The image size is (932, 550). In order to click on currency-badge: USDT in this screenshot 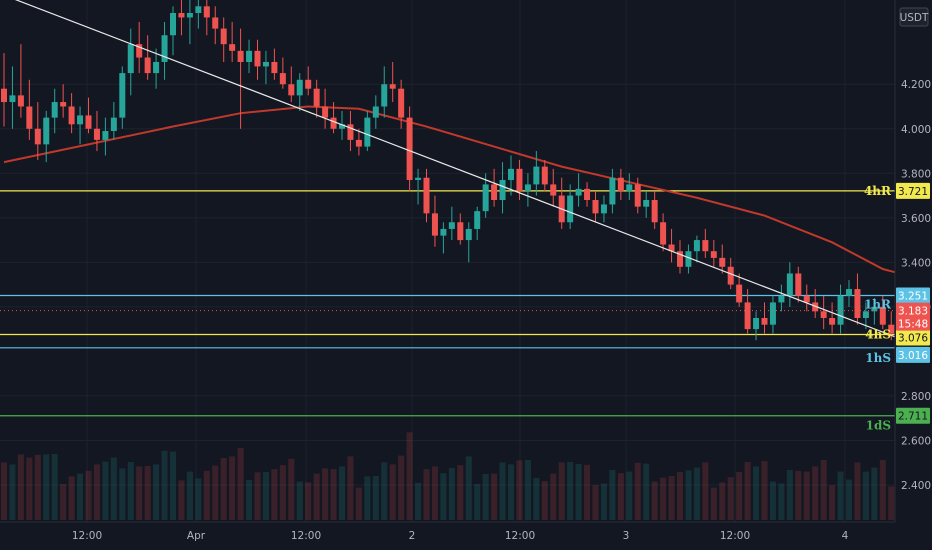, I will do `click(914, 17)`.